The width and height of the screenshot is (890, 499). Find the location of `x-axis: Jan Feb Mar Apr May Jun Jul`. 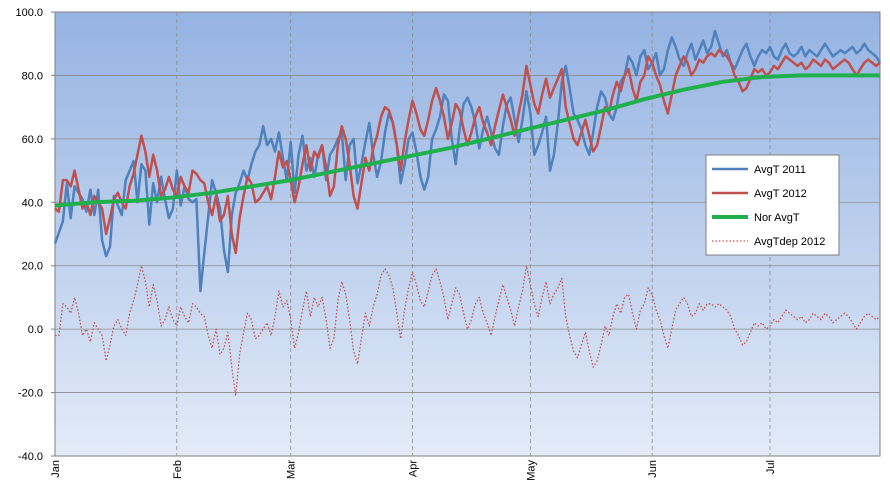

x-axis: Jan Feb Mar Apr May Jun Jul is located at coordinates (413, 470).